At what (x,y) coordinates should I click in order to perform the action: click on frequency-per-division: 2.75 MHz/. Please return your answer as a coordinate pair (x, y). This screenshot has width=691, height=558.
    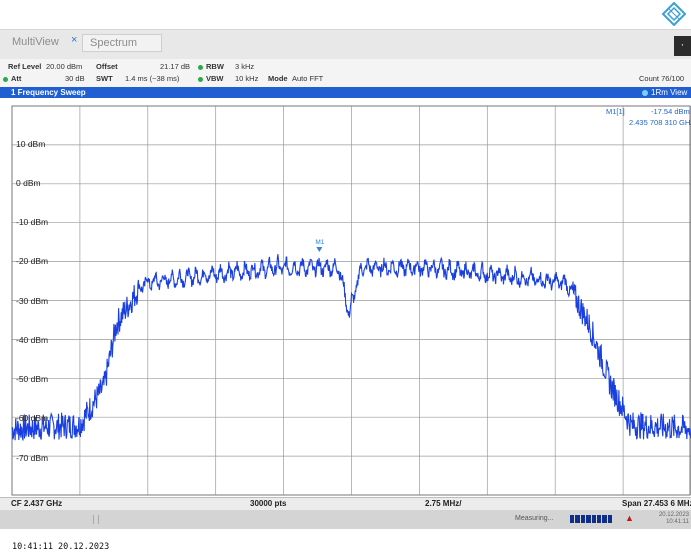
    Looking at the image, I should click on (443, 503).